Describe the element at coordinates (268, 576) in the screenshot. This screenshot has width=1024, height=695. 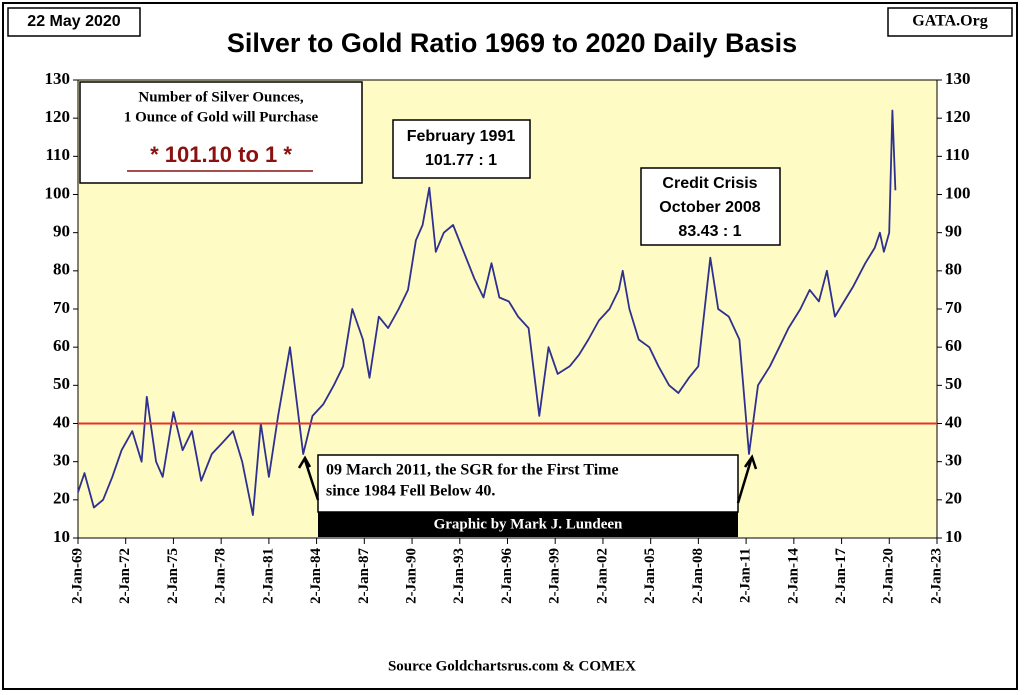
I see `x-tick-label: 2-Jan-81` at that location.